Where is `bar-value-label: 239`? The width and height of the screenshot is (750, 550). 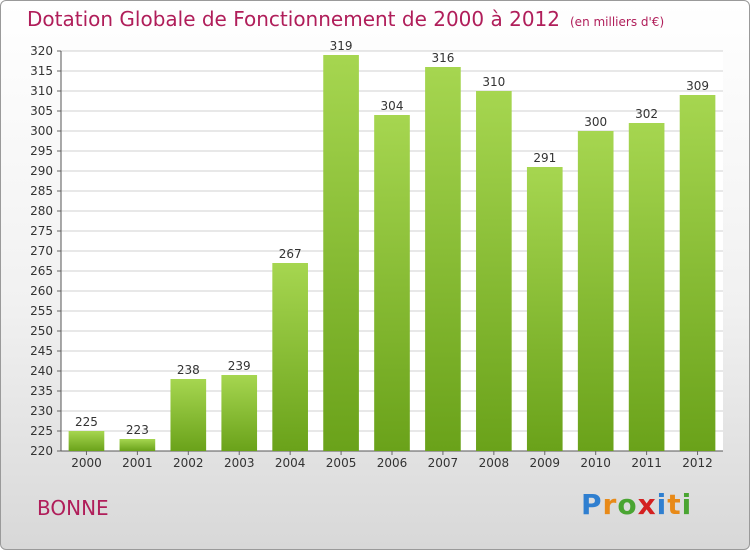 bar-value-label: 239 is located at coordinates (239, 366).